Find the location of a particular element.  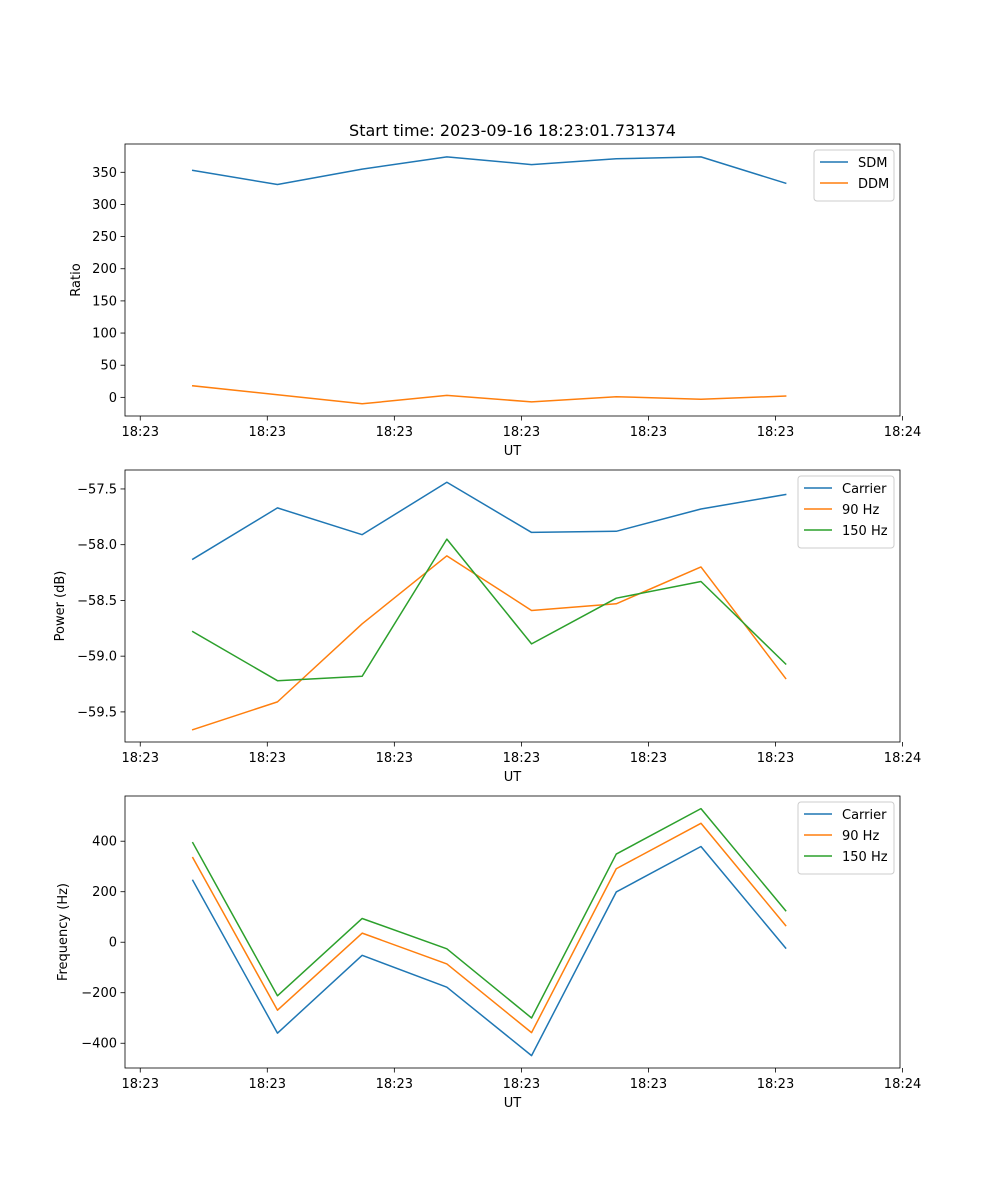

y-tick-label: 150 is located at coordinates (104, 301).